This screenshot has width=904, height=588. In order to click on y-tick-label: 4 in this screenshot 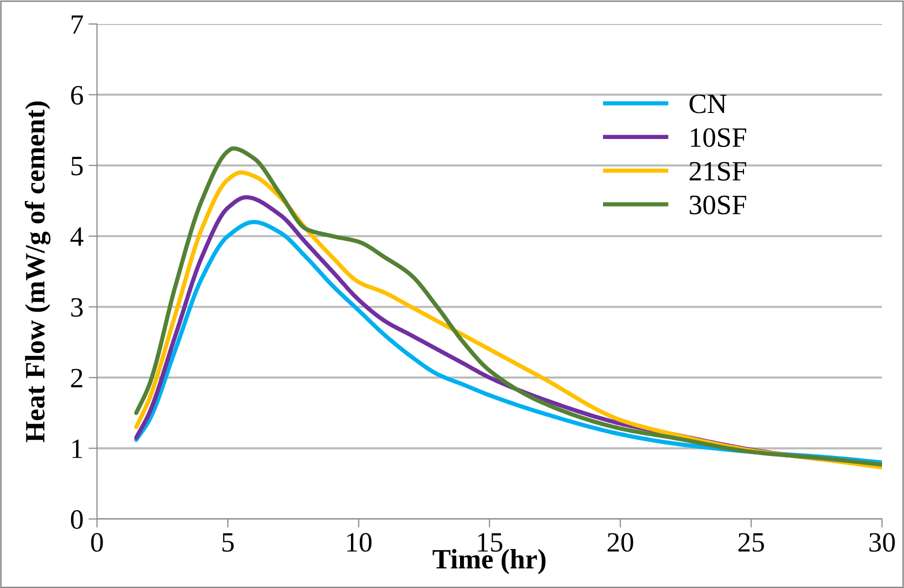, I will do `click(77, 236)`.